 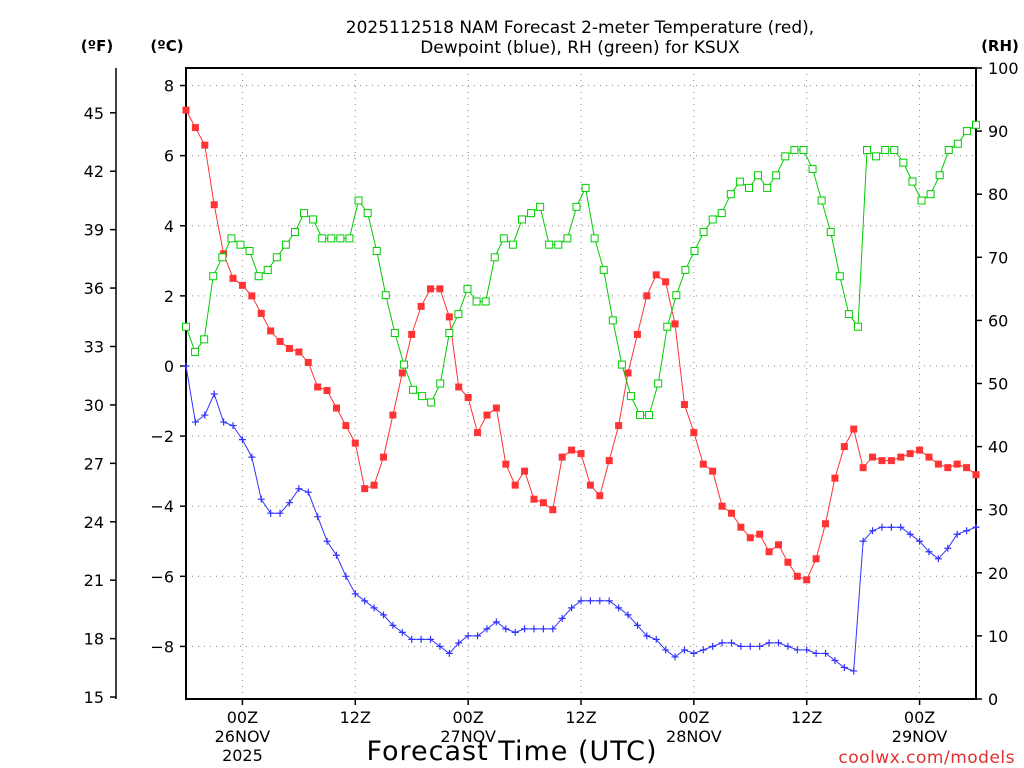 I want to click on celsius-tick-label: 6, so click(x=169, y=156).